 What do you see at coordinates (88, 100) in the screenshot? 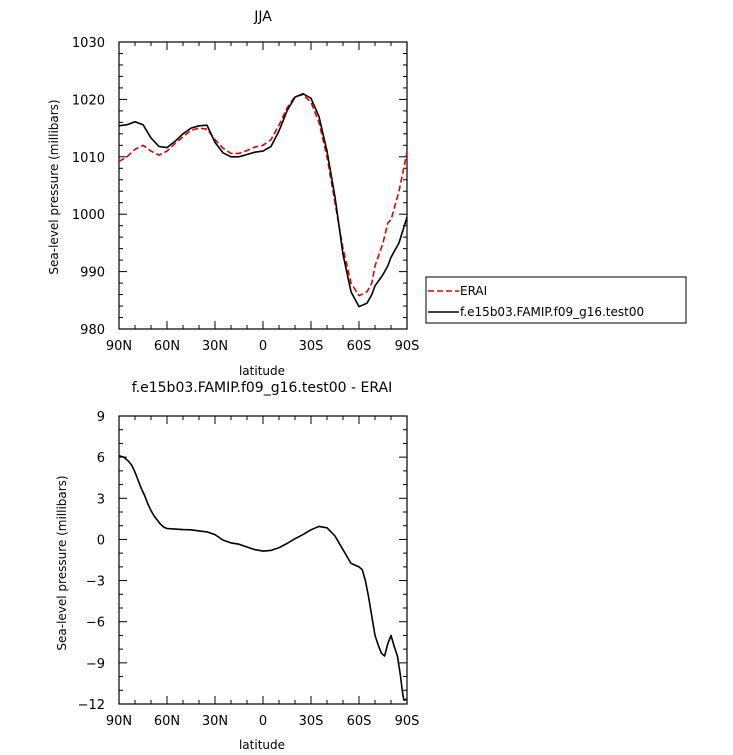
I see `top-y-tick-label: 1020` at bounding box center [88, 100].